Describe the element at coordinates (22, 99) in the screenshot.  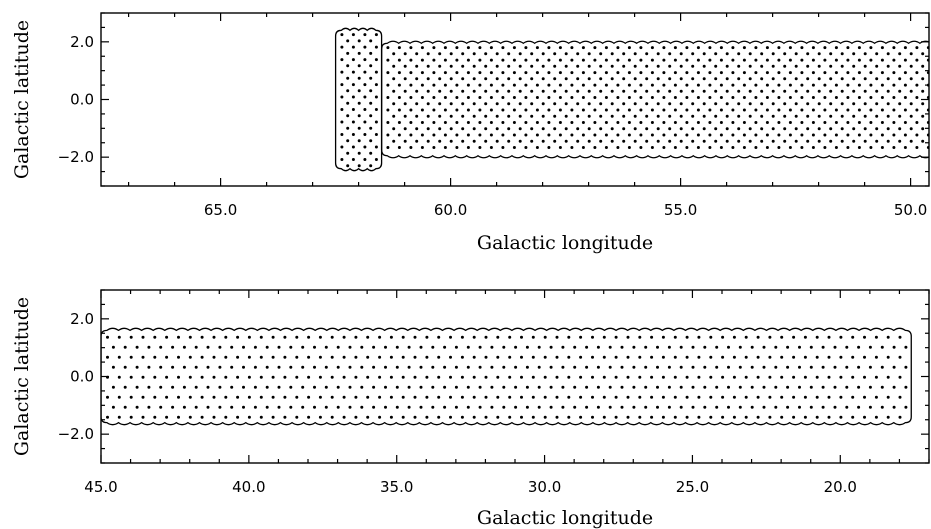
I see `y-axis-label: Galactic latitude` at that location.